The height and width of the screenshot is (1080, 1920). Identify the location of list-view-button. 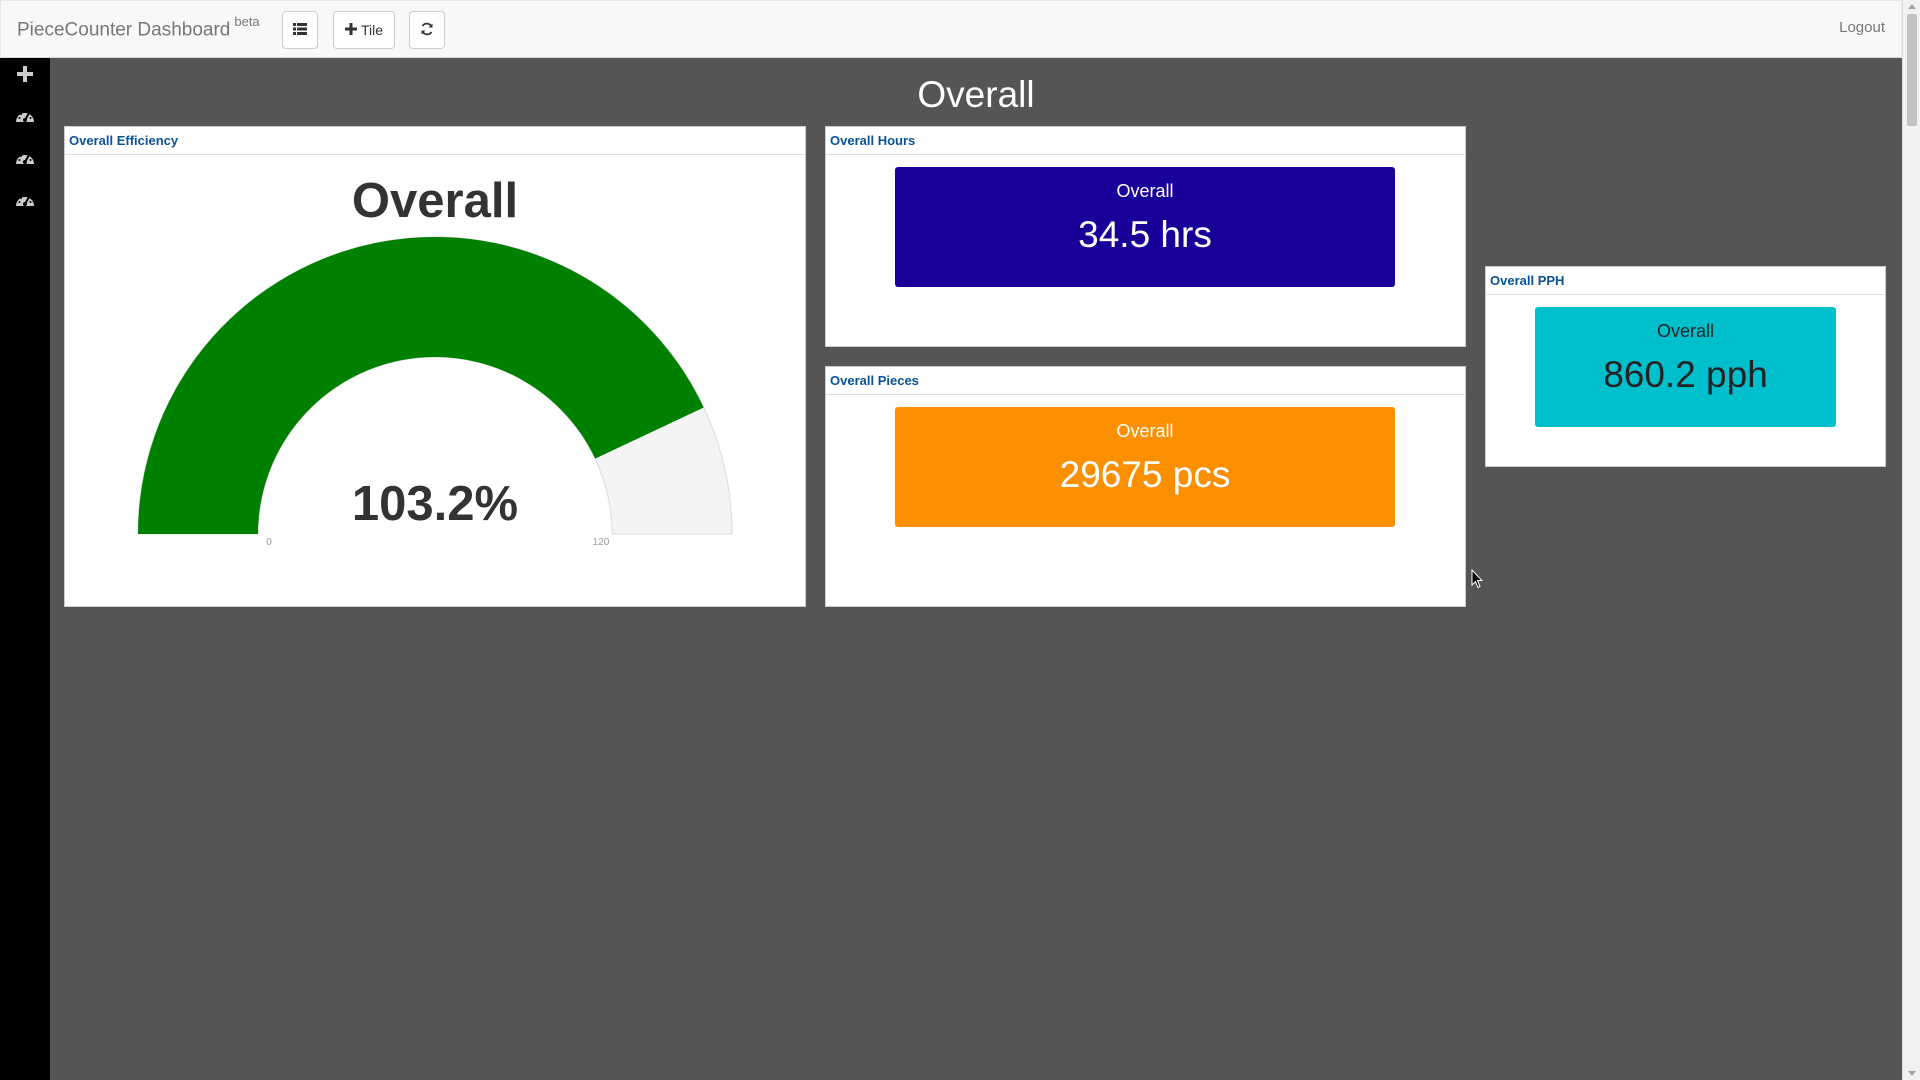
(300, 30).